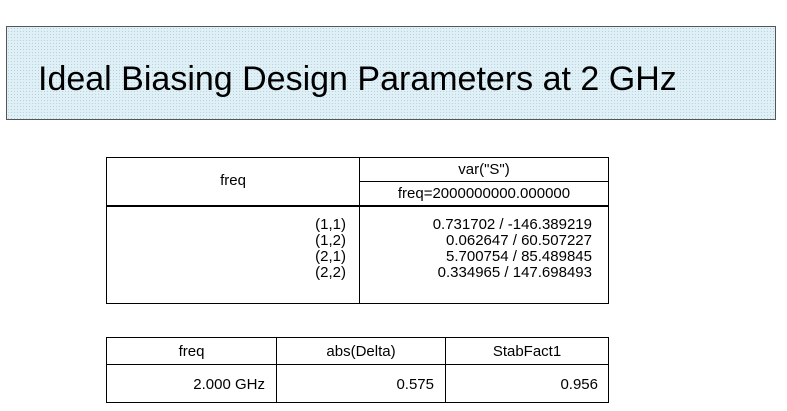  Describe the element at coordinates (519, 256) in the screenshot. I see `table-row-value: 5.700754 / 85.489845` at that location.